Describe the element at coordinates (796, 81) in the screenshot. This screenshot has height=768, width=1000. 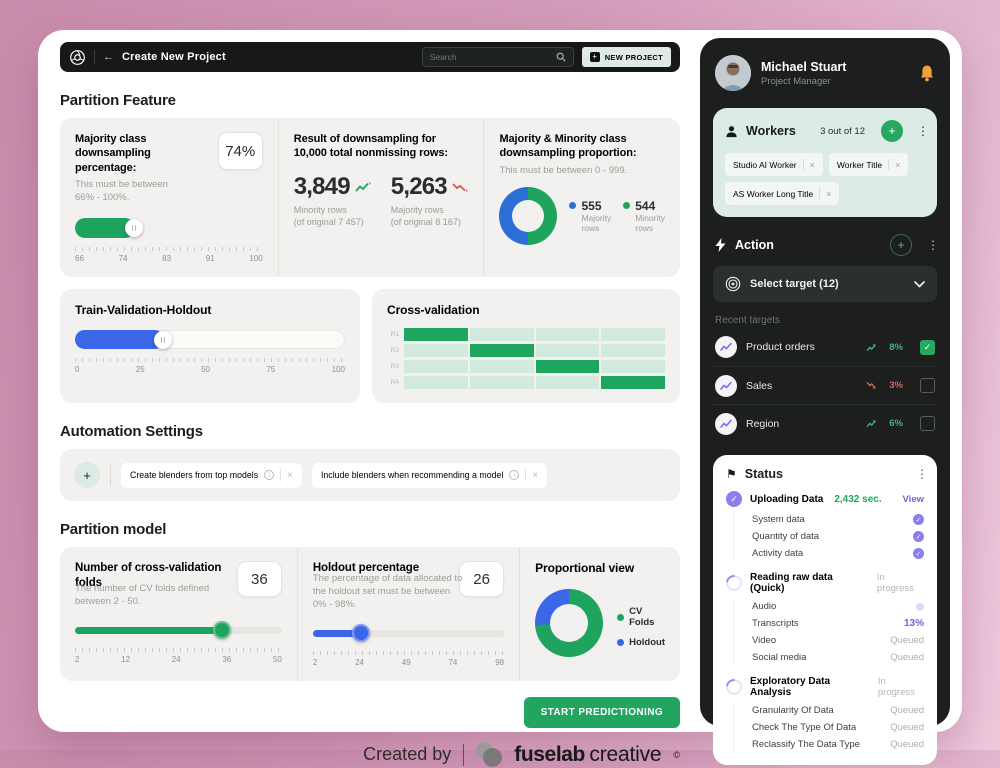
I see `user-role: Project Manager` at that location.